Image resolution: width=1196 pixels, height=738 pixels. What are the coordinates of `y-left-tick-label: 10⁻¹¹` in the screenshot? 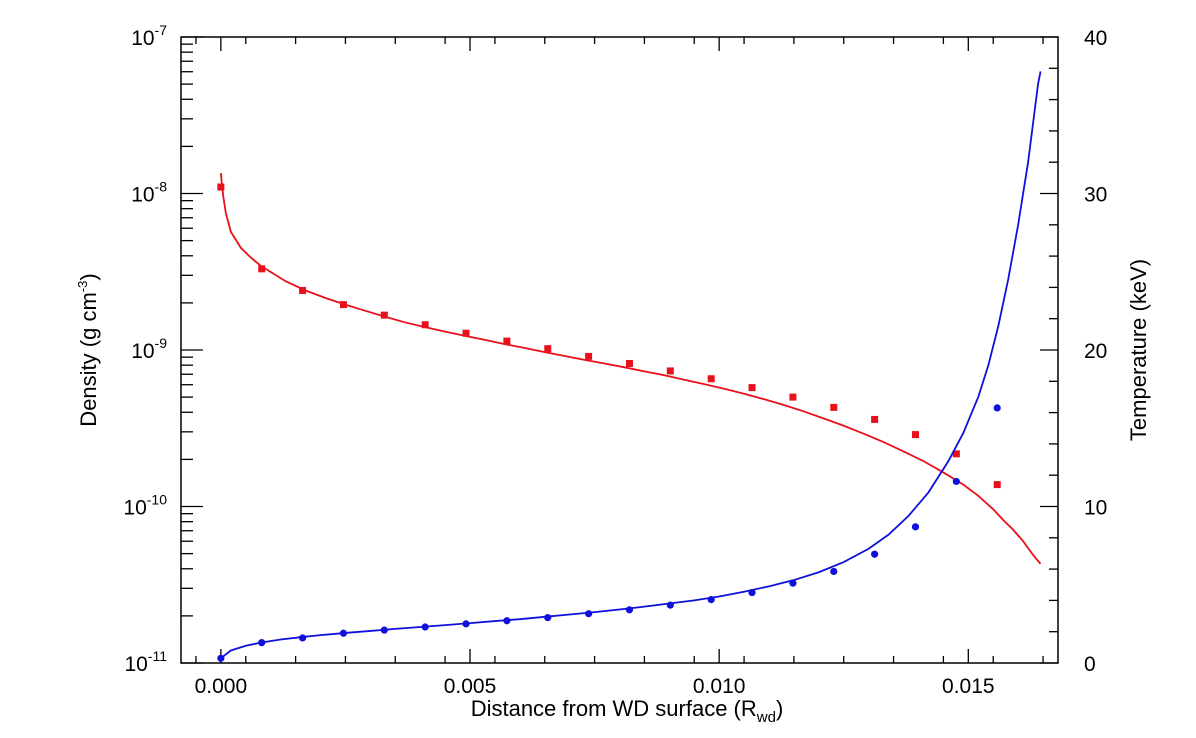 It's located at (145, 662).